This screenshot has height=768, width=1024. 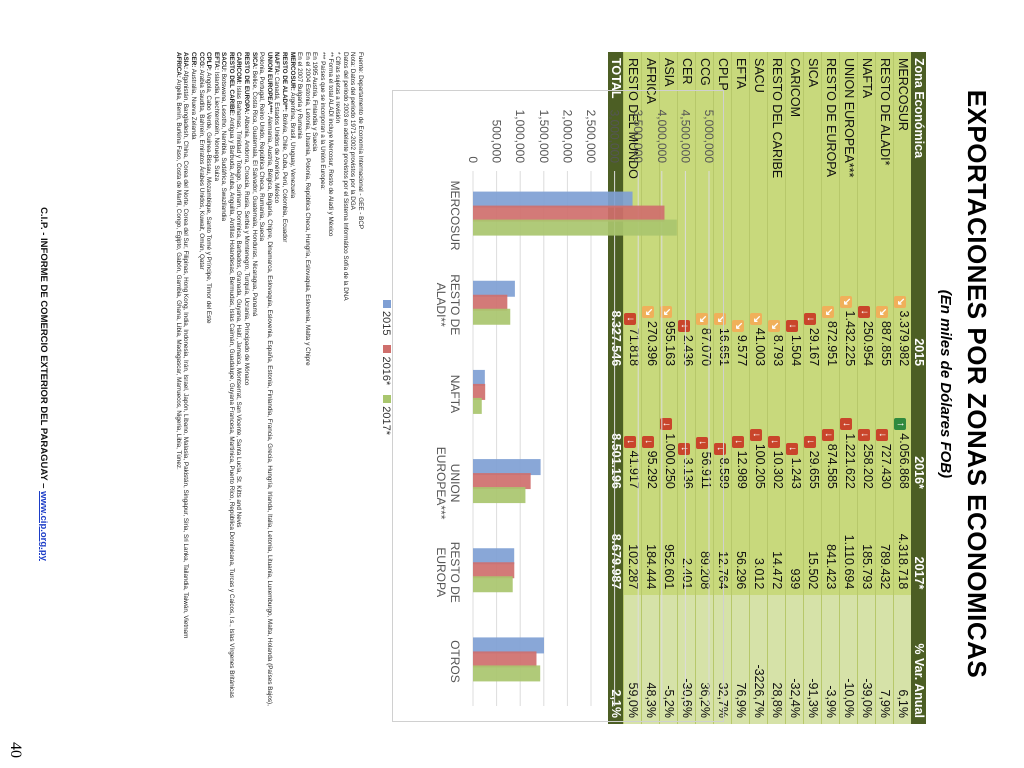 What do you see at coordinates (794, 88) in the screenshot?
I see `cell-zone-value: CARICOM` at bounding box center [794, 88].